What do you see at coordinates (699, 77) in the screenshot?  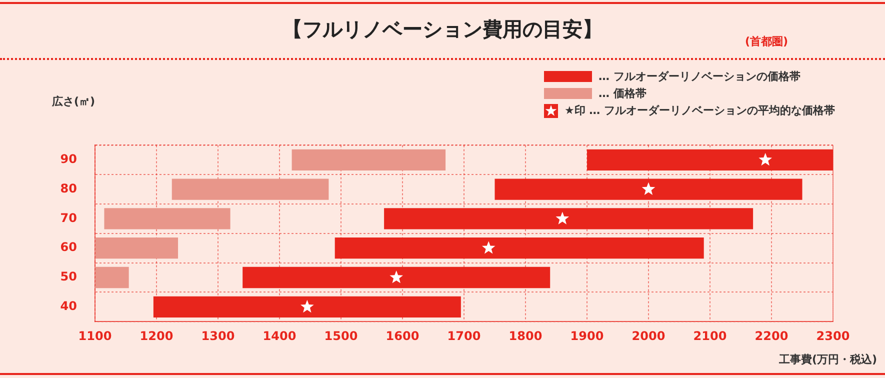 I see `legend-label: … フルオーダーリノベーションの価格帯` at bounding box center [699, 77].